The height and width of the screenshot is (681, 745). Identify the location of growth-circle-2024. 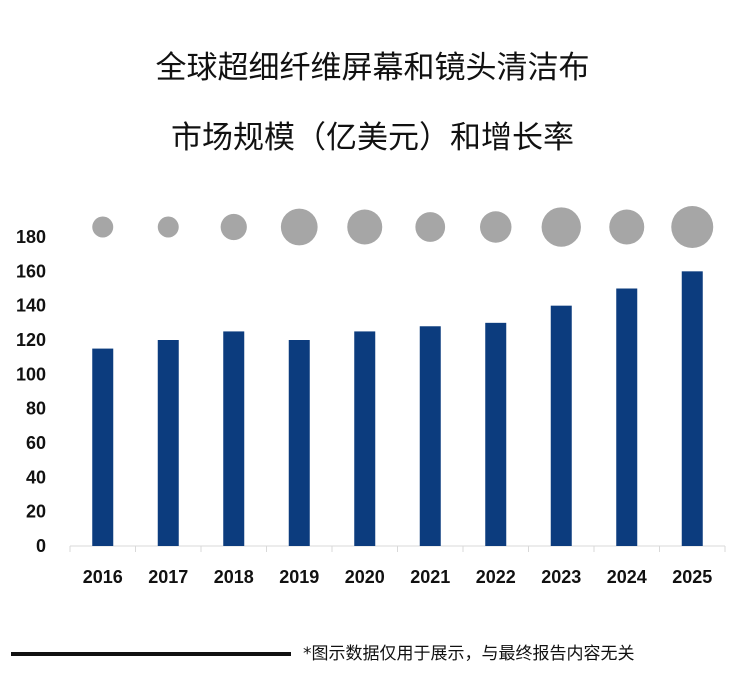
(627, 227).